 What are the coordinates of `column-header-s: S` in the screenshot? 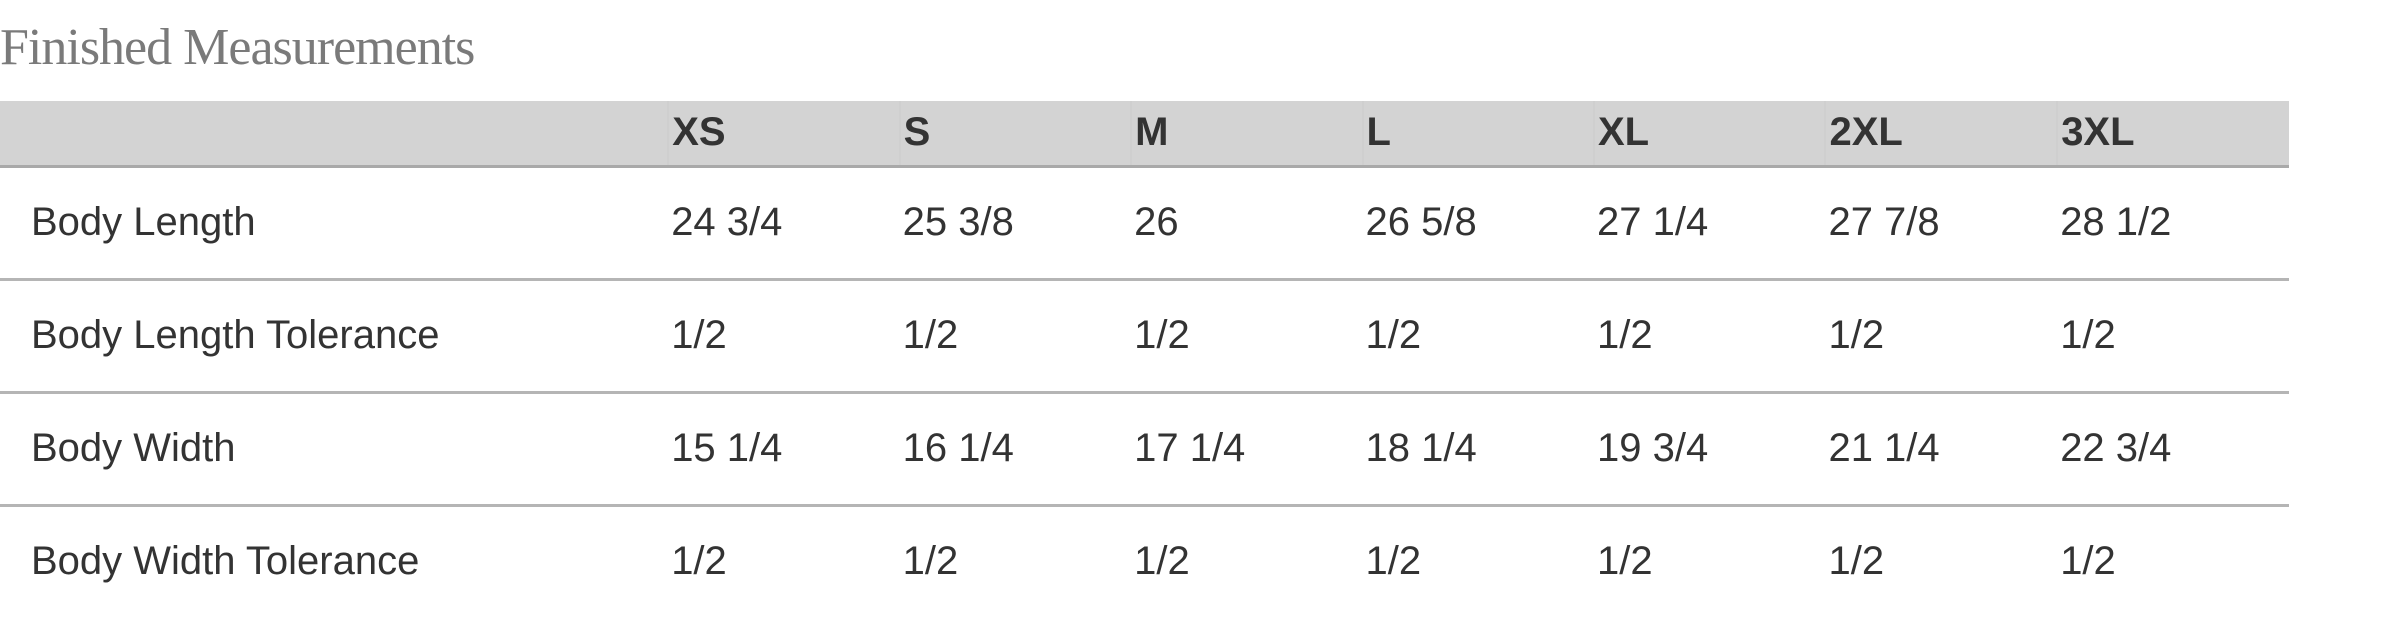 It's located at (1015, 134).